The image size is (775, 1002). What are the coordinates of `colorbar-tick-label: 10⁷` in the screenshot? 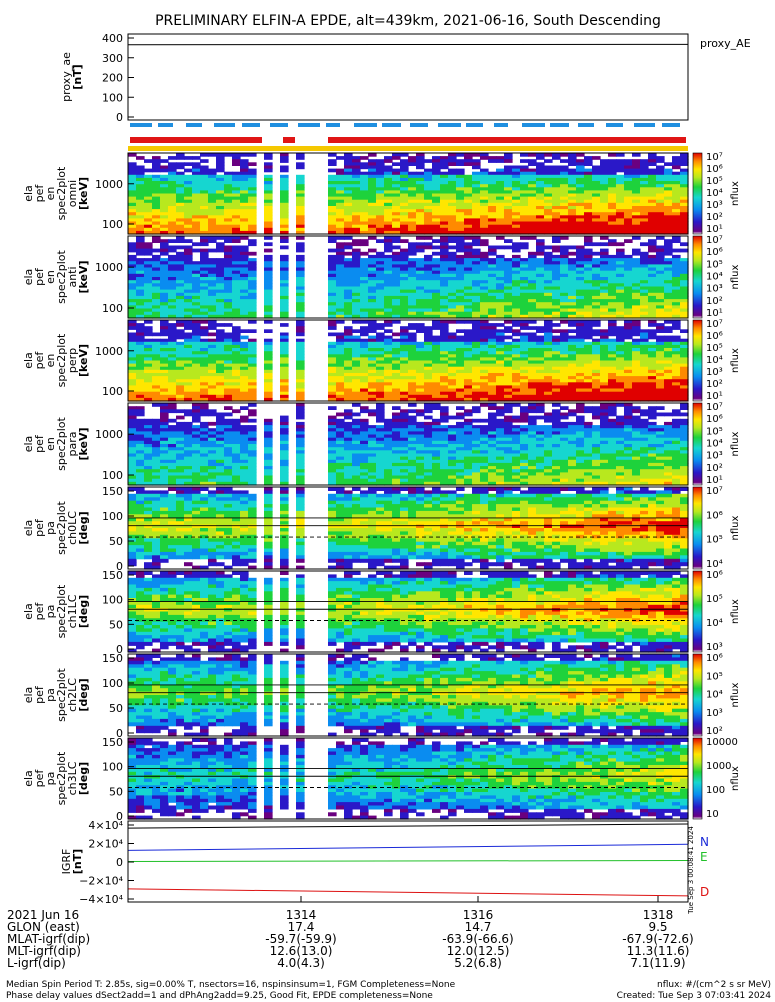 It's located at (714, 157).